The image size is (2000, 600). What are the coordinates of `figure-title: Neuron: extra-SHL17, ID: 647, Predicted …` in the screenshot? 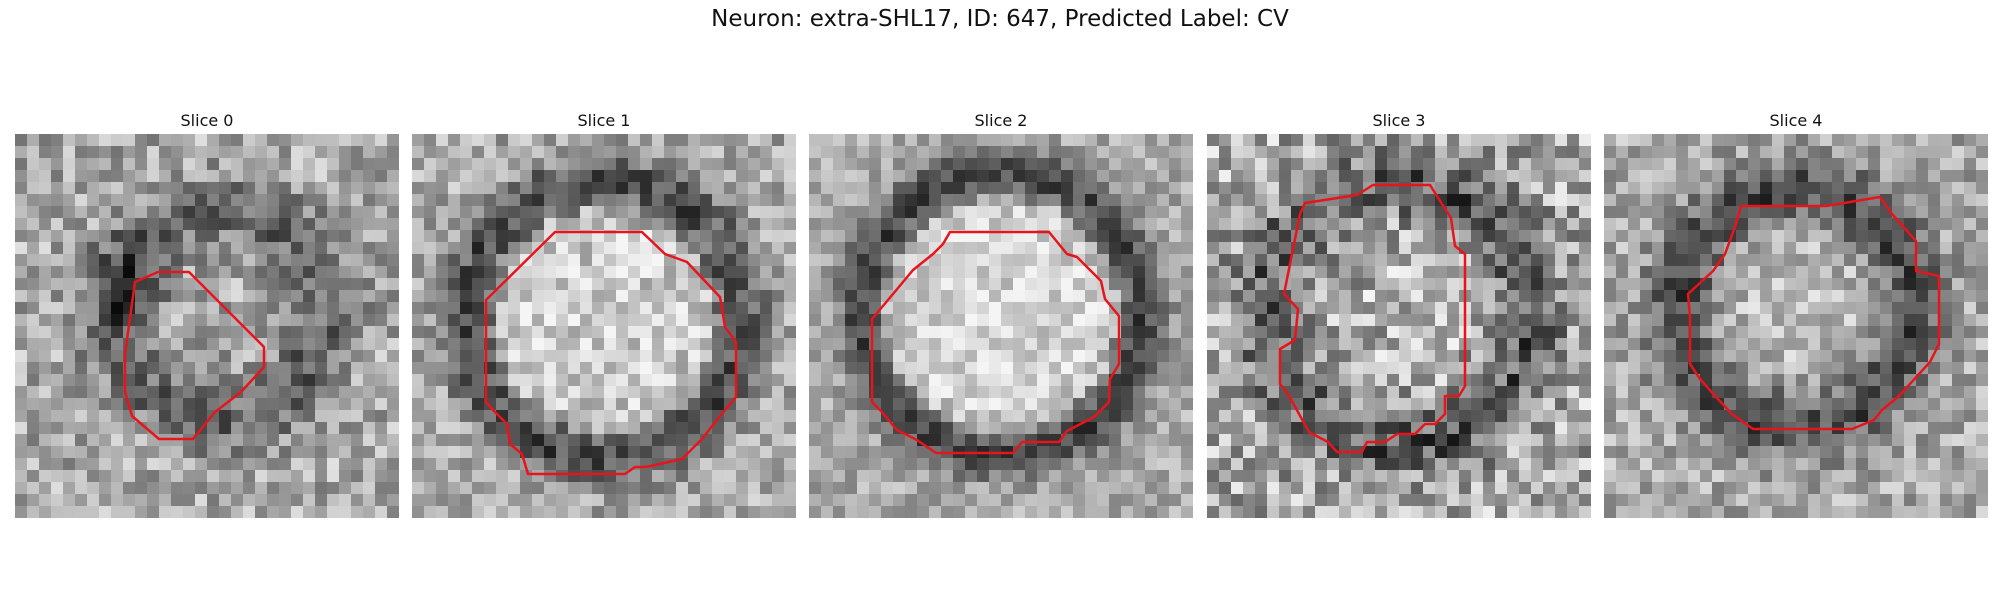 It's located at (1000, 19).